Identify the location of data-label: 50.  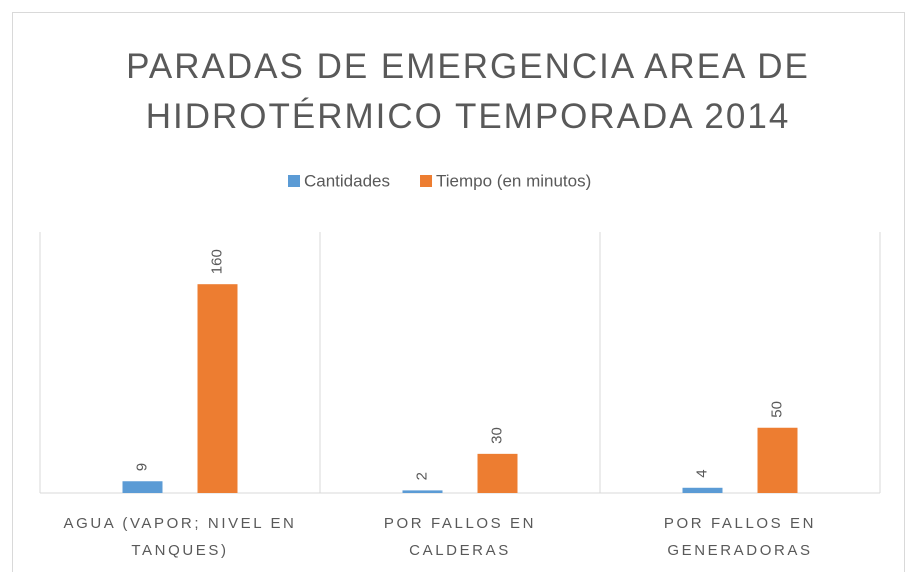
(776, 409).